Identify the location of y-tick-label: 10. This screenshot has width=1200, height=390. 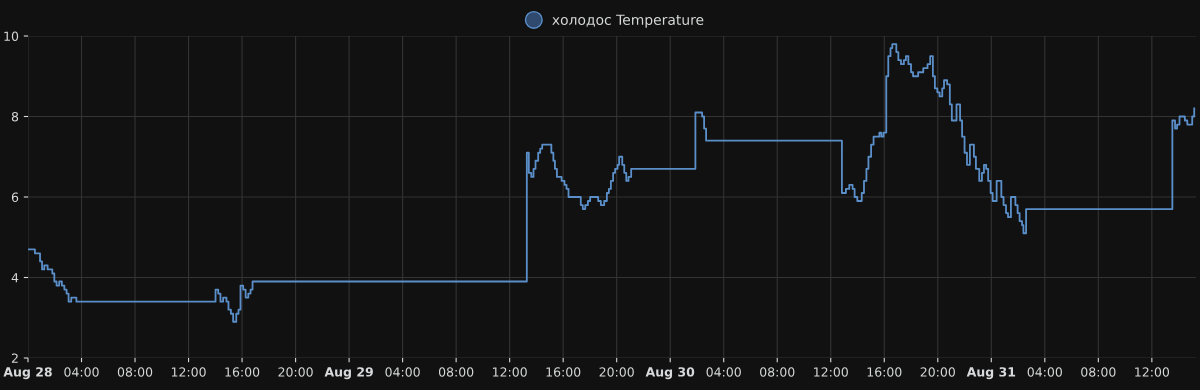
(11, 36).